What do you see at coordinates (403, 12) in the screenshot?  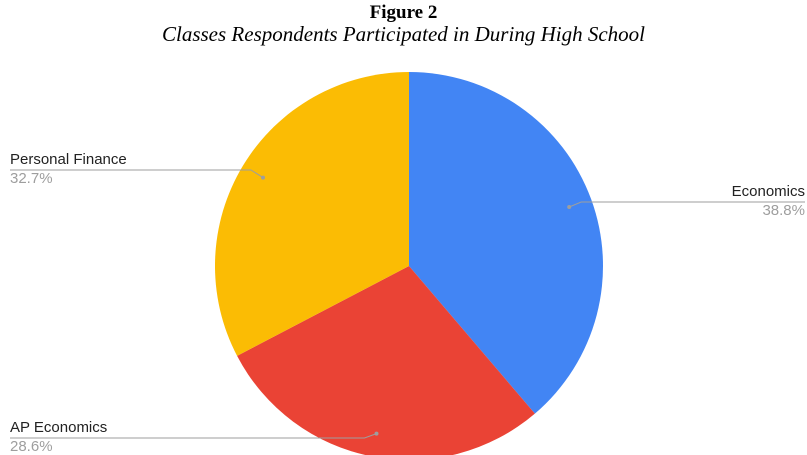 I see `figure-label: Figure 2` at bounding box center [403, 12].